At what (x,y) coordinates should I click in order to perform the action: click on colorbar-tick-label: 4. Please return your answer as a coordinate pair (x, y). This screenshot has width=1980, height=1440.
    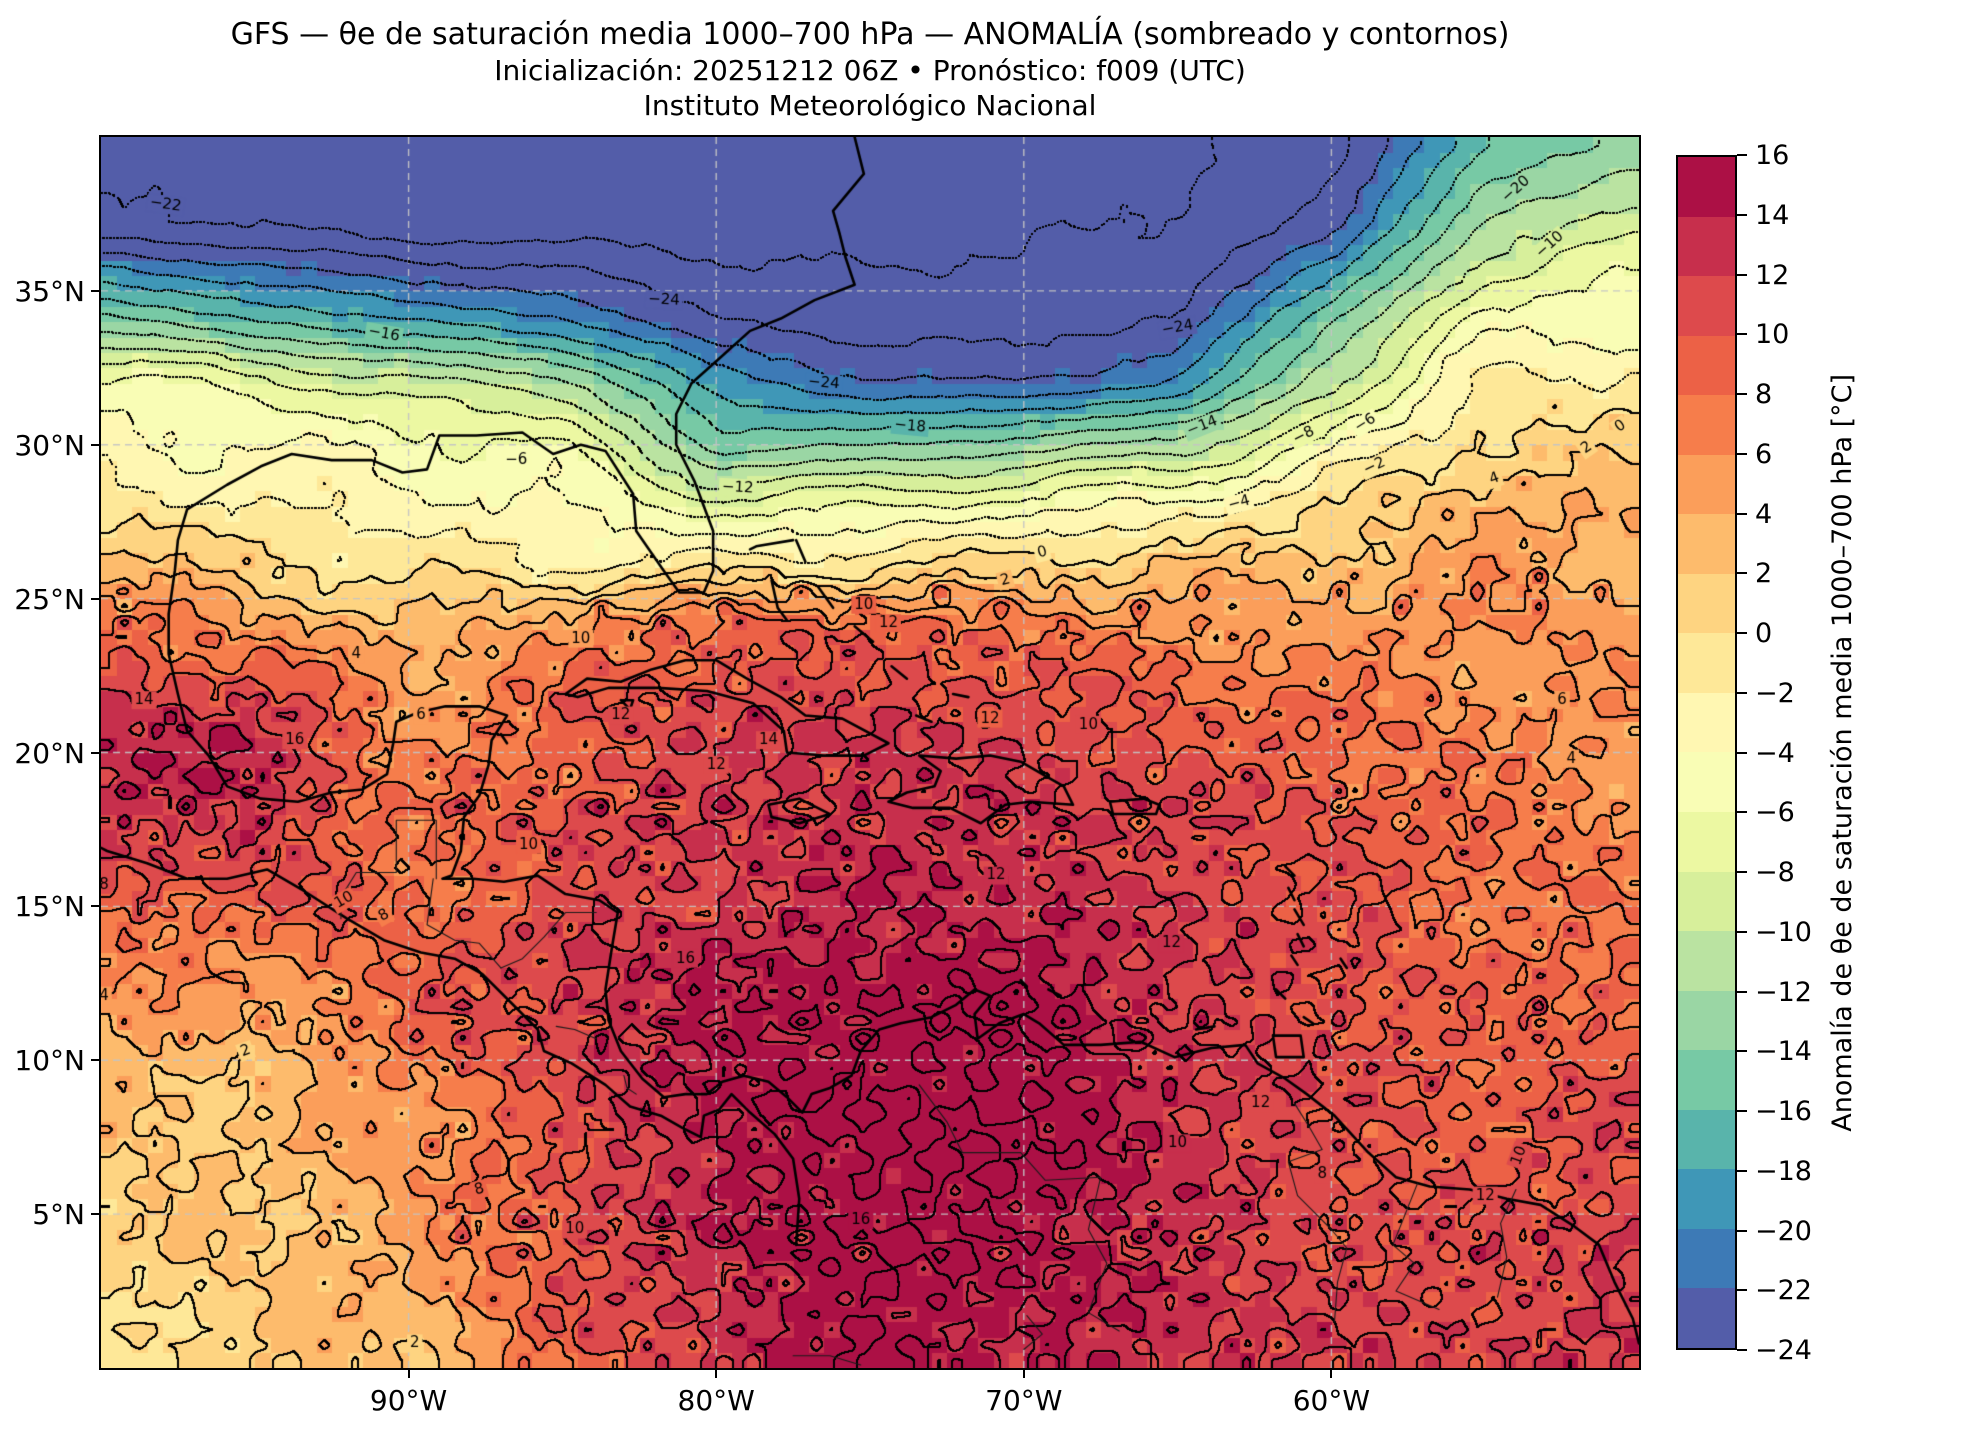
    Looking at the image, I should click on (1764, 514).